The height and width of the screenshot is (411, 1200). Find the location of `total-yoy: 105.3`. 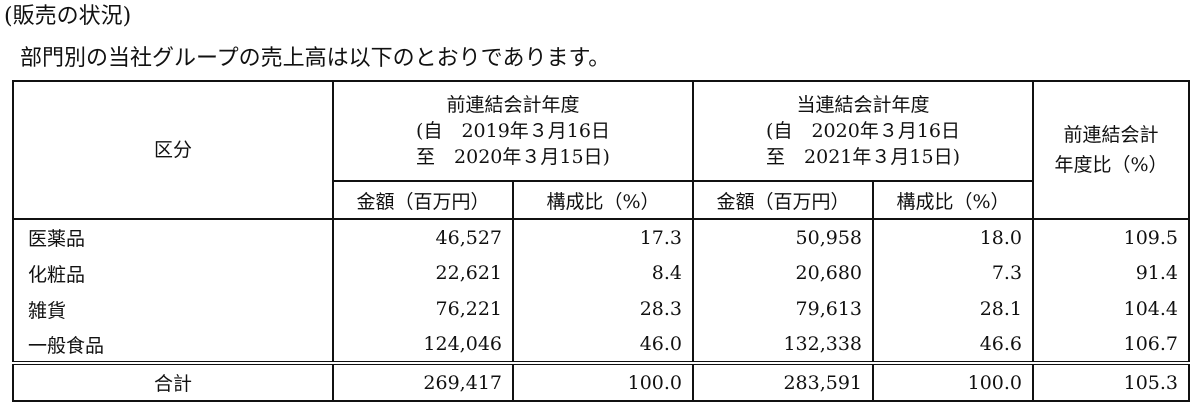

total-yoy: 105.3 is located at coordinates (1112, 381).